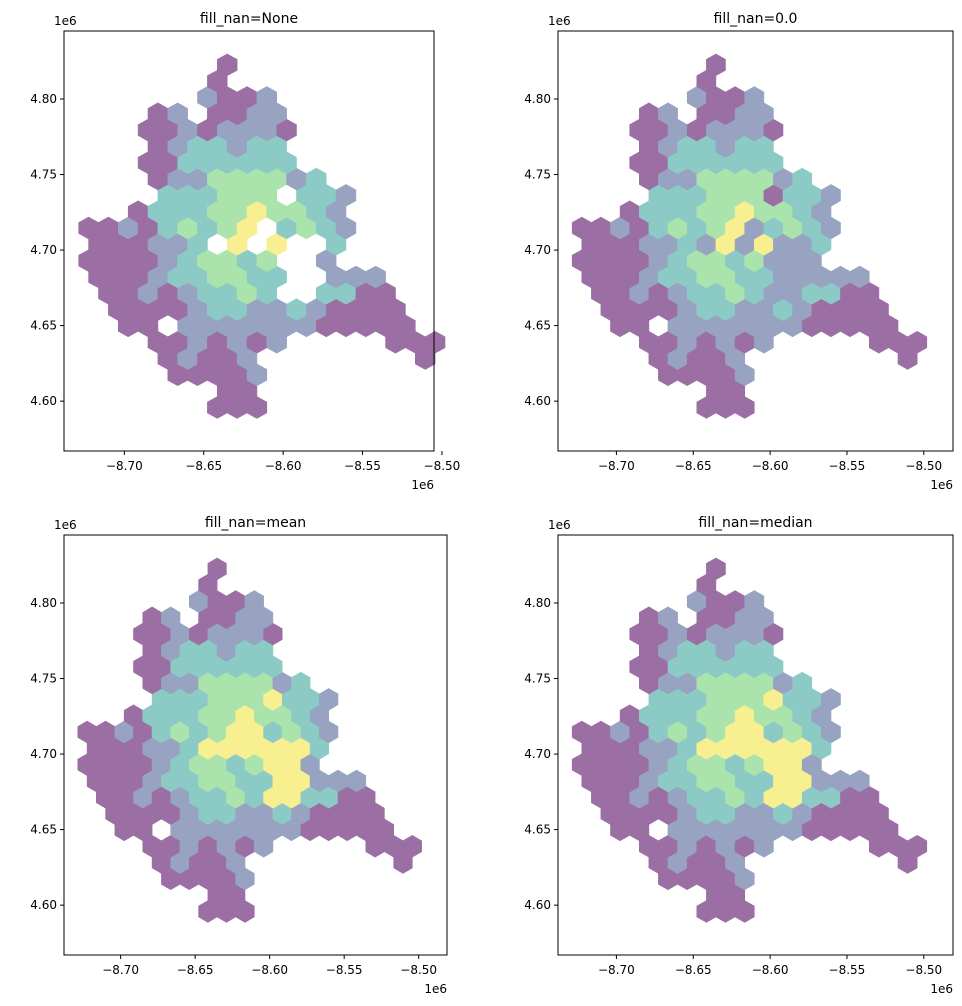 The image size is (962, 1006). I want to click on plot-title: fill_nan=0.0, so click(756, 19).